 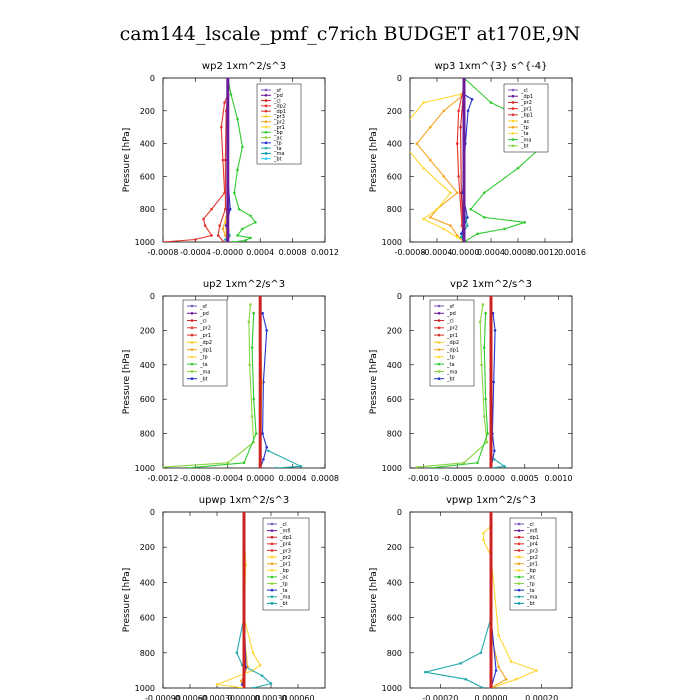 I want to click on y-axis-label: Pressure [hPa], so click(x=374, y=600).